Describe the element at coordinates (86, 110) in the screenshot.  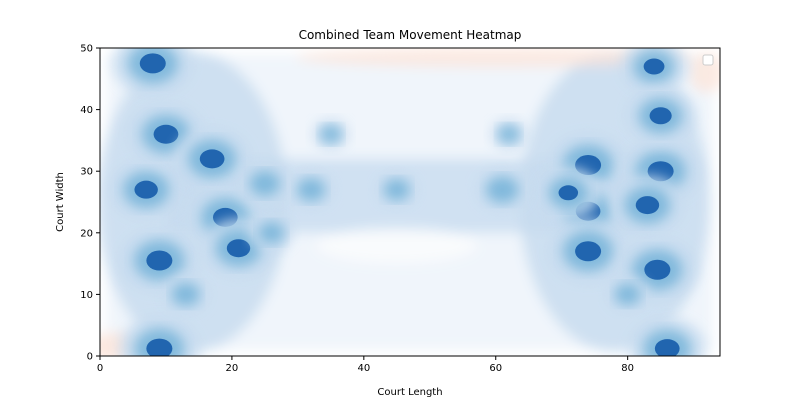
I see `y-tick-label: 40` at that location.